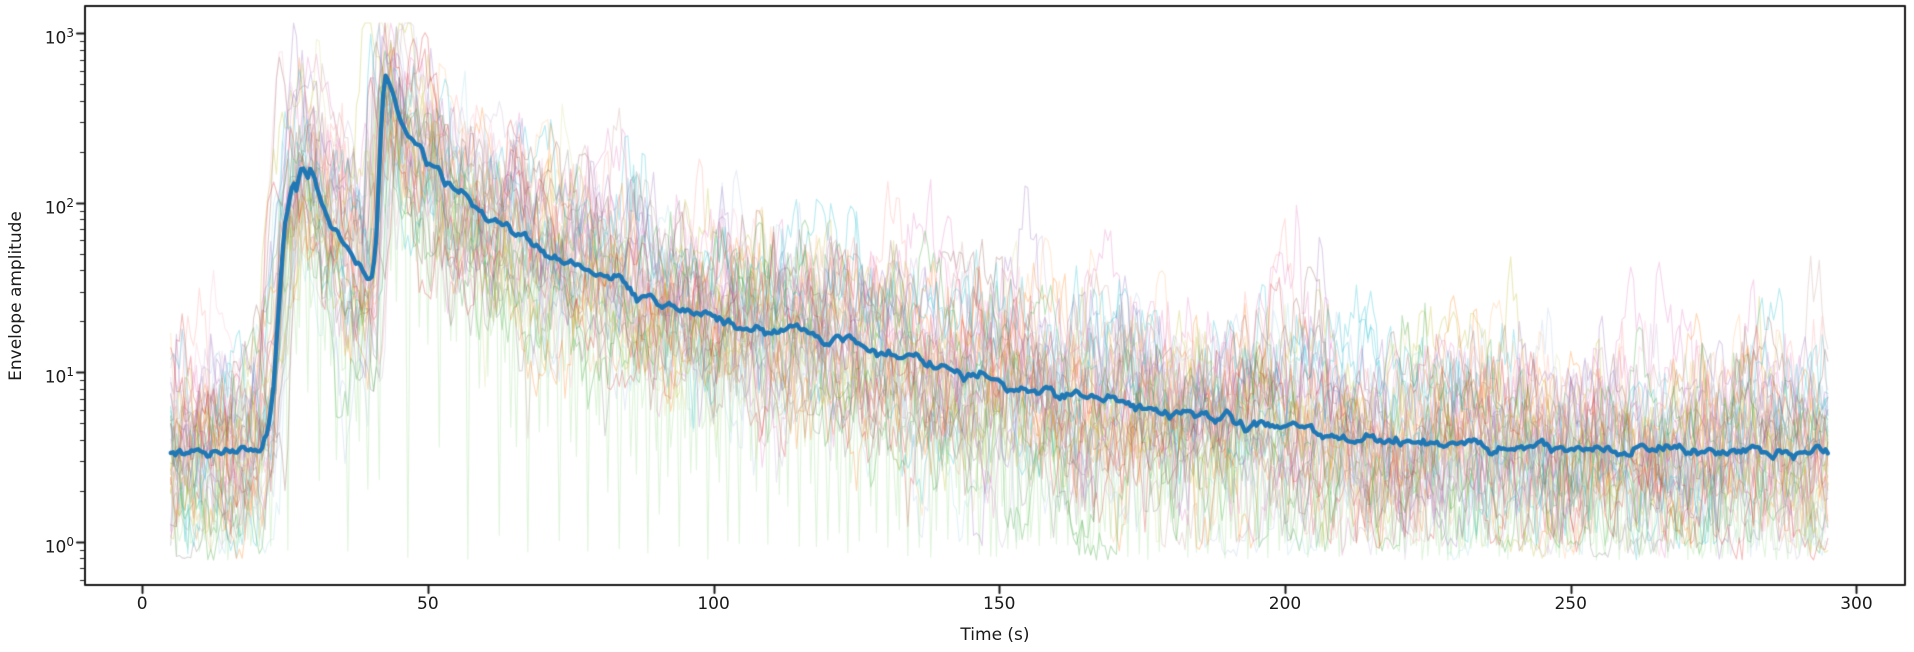 This screenshot has height=652, width=1914. Describe the element at coordinates (16, 296) in the screenshot. I see `y-axis-label: Envelope amplitude` at that location.